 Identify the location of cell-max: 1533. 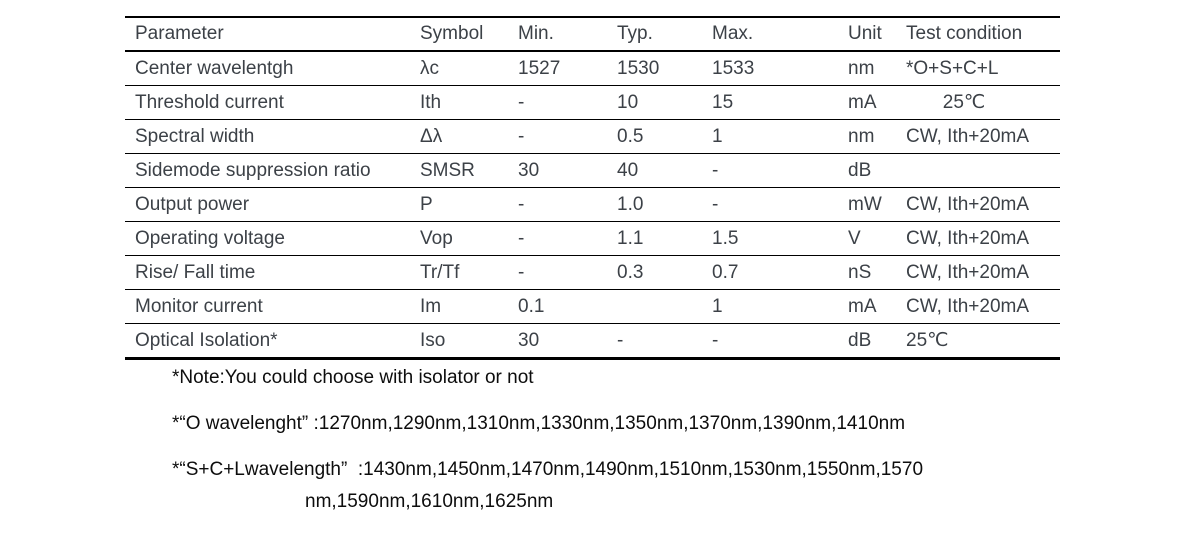
(770, 68).